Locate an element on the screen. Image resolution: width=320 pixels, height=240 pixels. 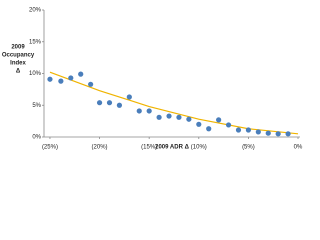
y-tick-label: 15% is located at coordinates (35, 42).